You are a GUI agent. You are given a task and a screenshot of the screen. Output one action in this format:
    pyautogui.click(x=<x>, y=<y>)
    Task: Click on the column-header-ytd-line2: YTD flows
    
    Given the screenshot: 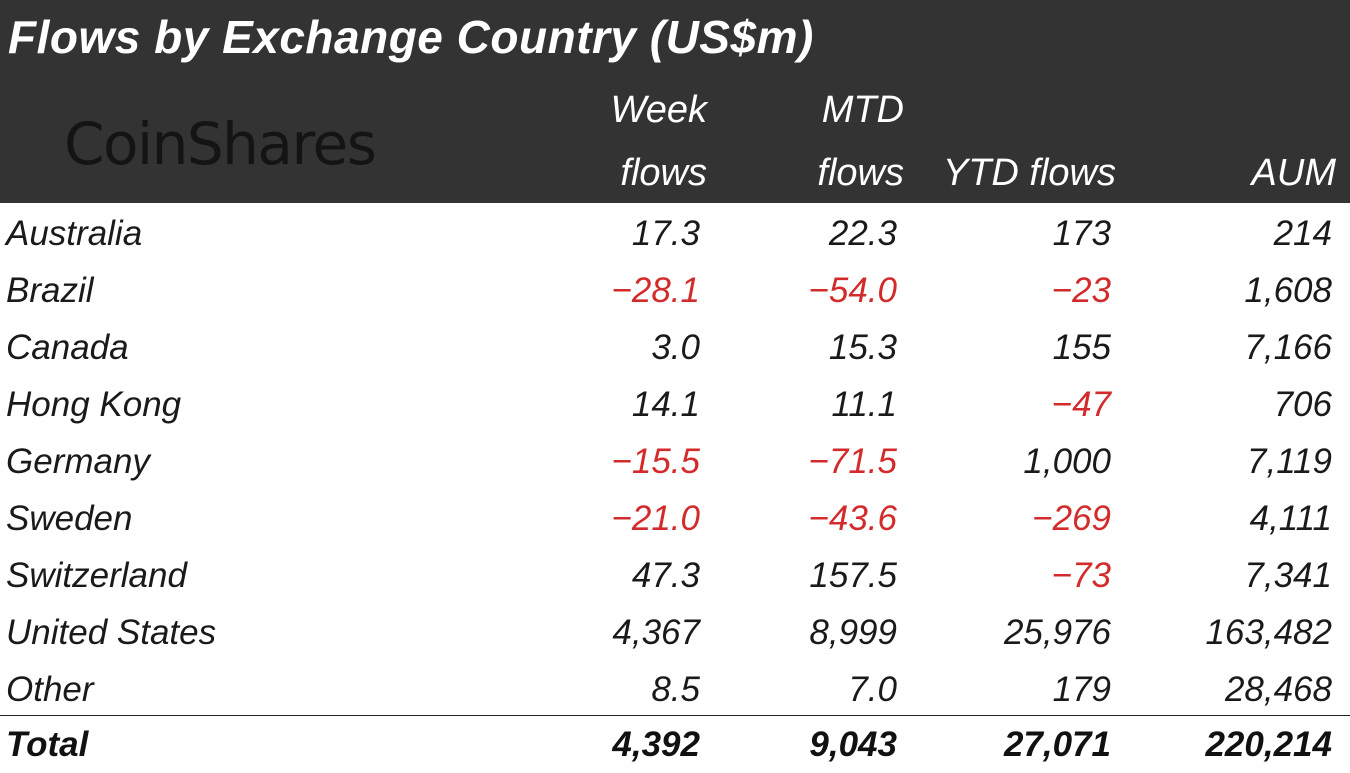 What is the action you would take?
    pyautogui.click(x=1029, y=173)
    